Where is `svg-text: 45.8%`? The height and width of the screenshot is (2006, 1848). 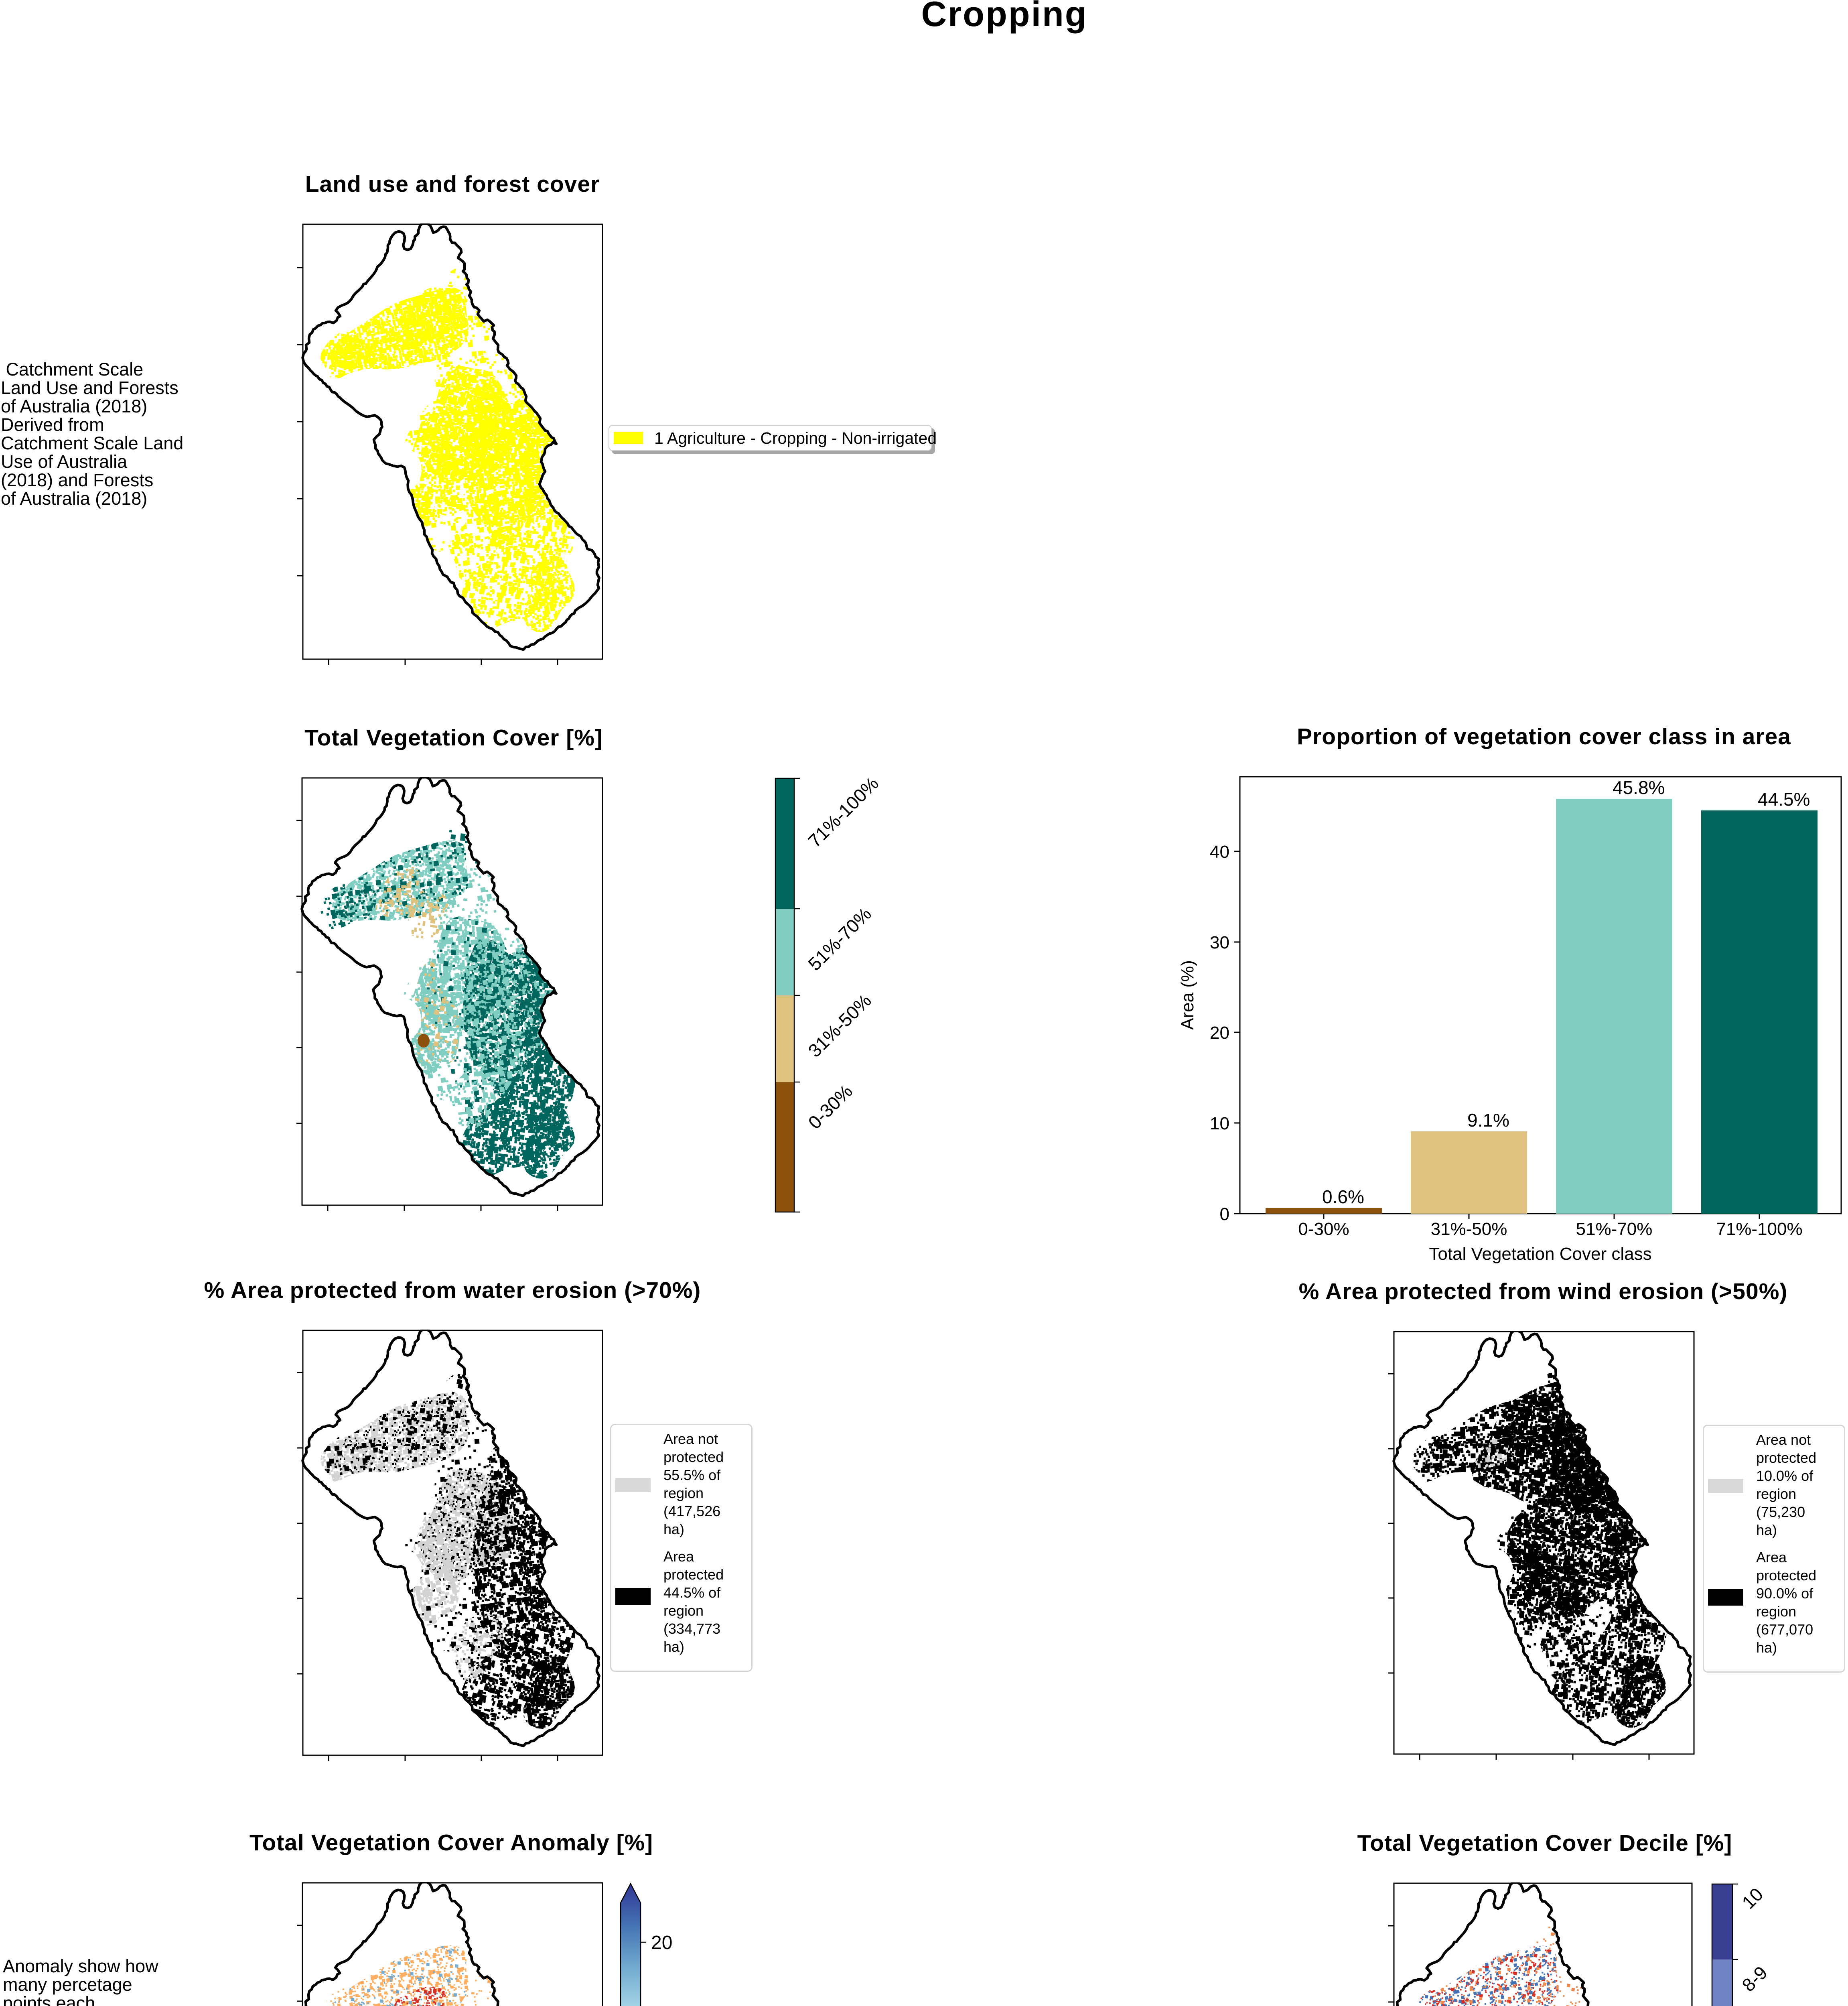 svg-text: 45.8% is located at coordinates (1639, 787).